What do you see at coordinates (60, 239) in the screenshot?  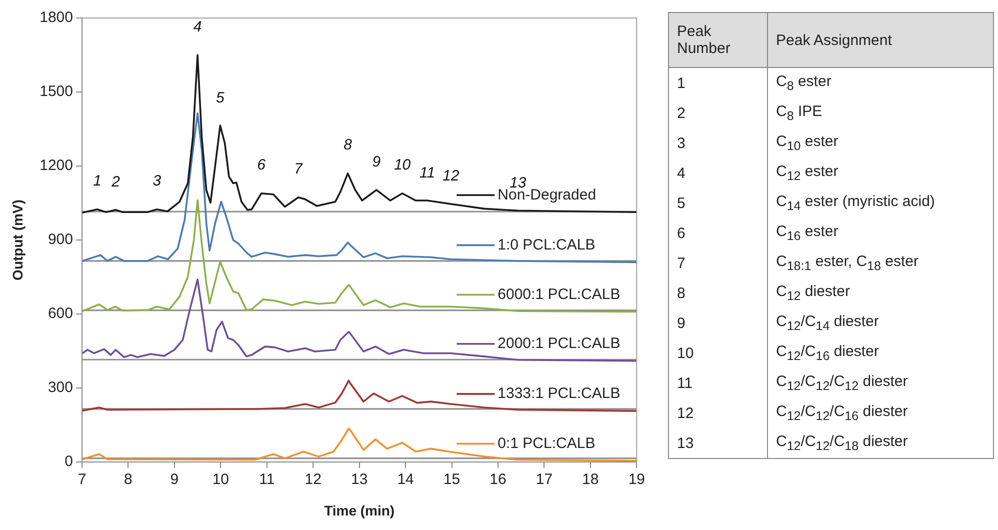 I see `y-tick-label: 900` at bounding box center [60, 239].